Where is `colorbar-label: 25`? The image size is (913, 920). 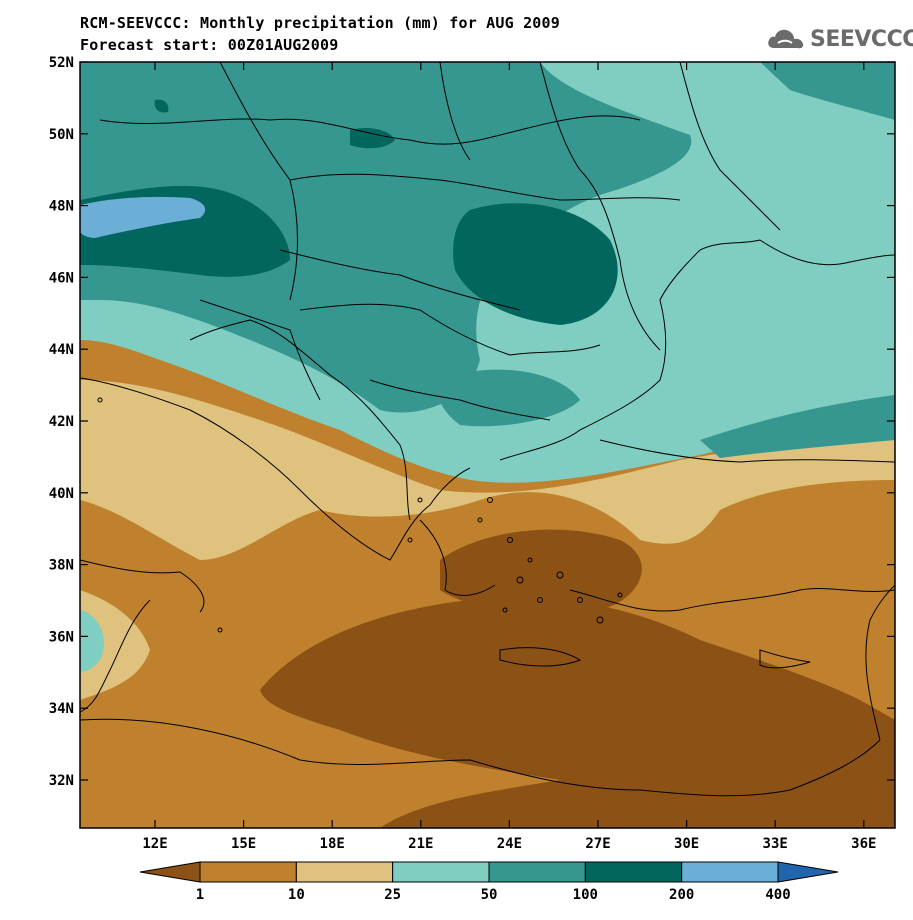
colorbar-label: 25 is located at coordinates (392, 895).